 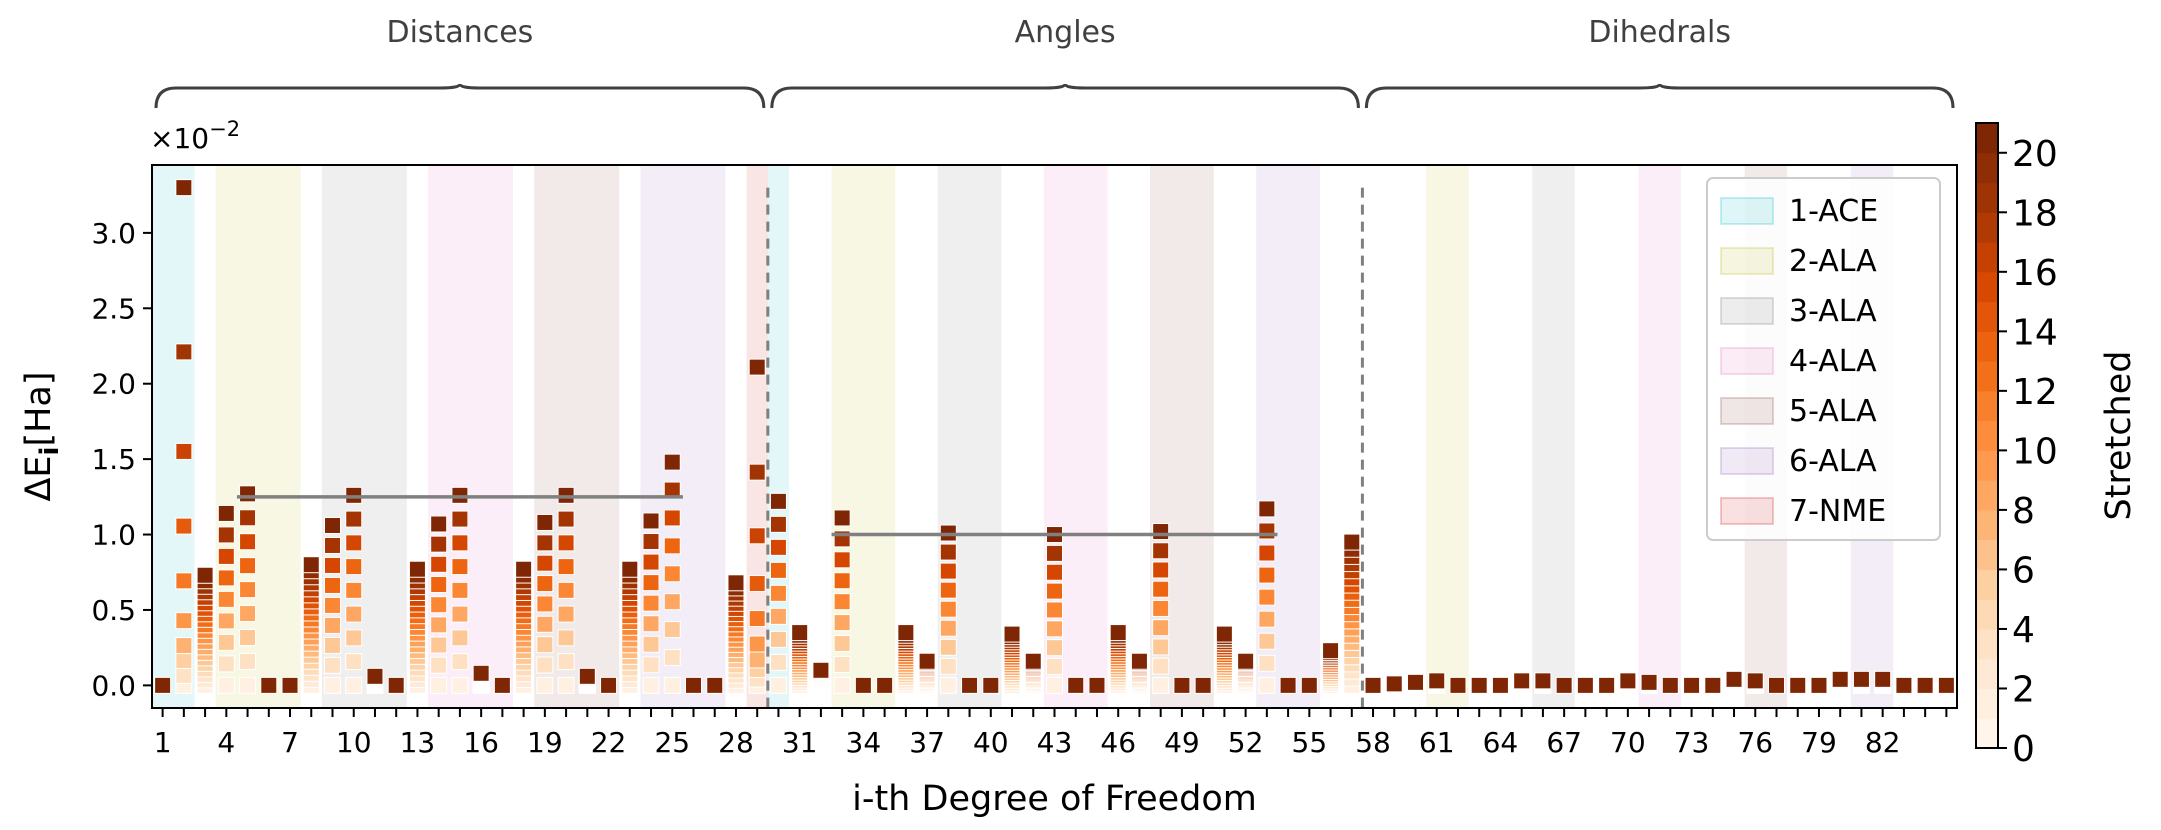 What do you see at coordinates (1182, 436) in the screenshot?
I see `residue-band-5-ALA` at bounding box center [1182, 436].